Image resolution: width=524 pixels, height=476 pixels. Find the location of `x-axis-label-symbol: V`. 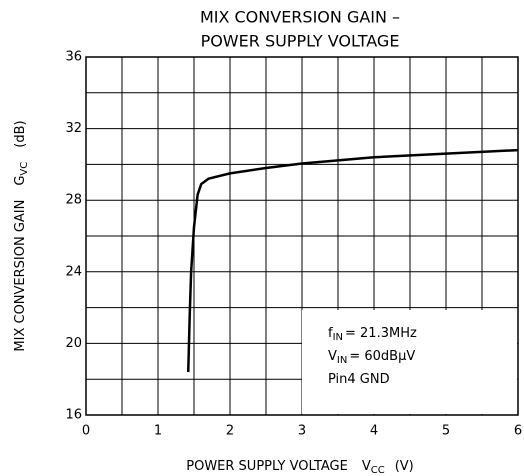

x-axis-label-symbol: V is located at coordinates (366, 466).